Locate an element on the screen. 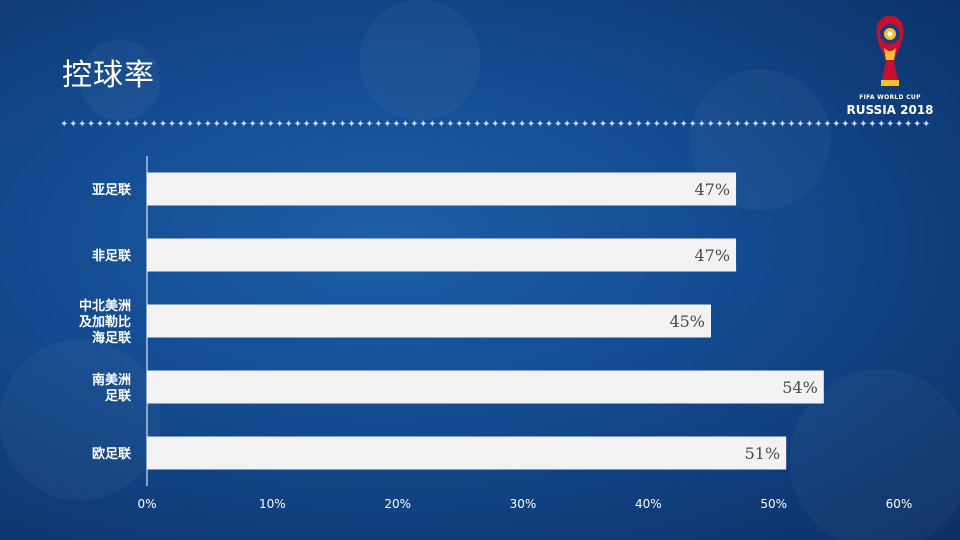 This screenshot has width=960, height=540. bar-value-label-4: 51% is located at coordinates (763, 453).